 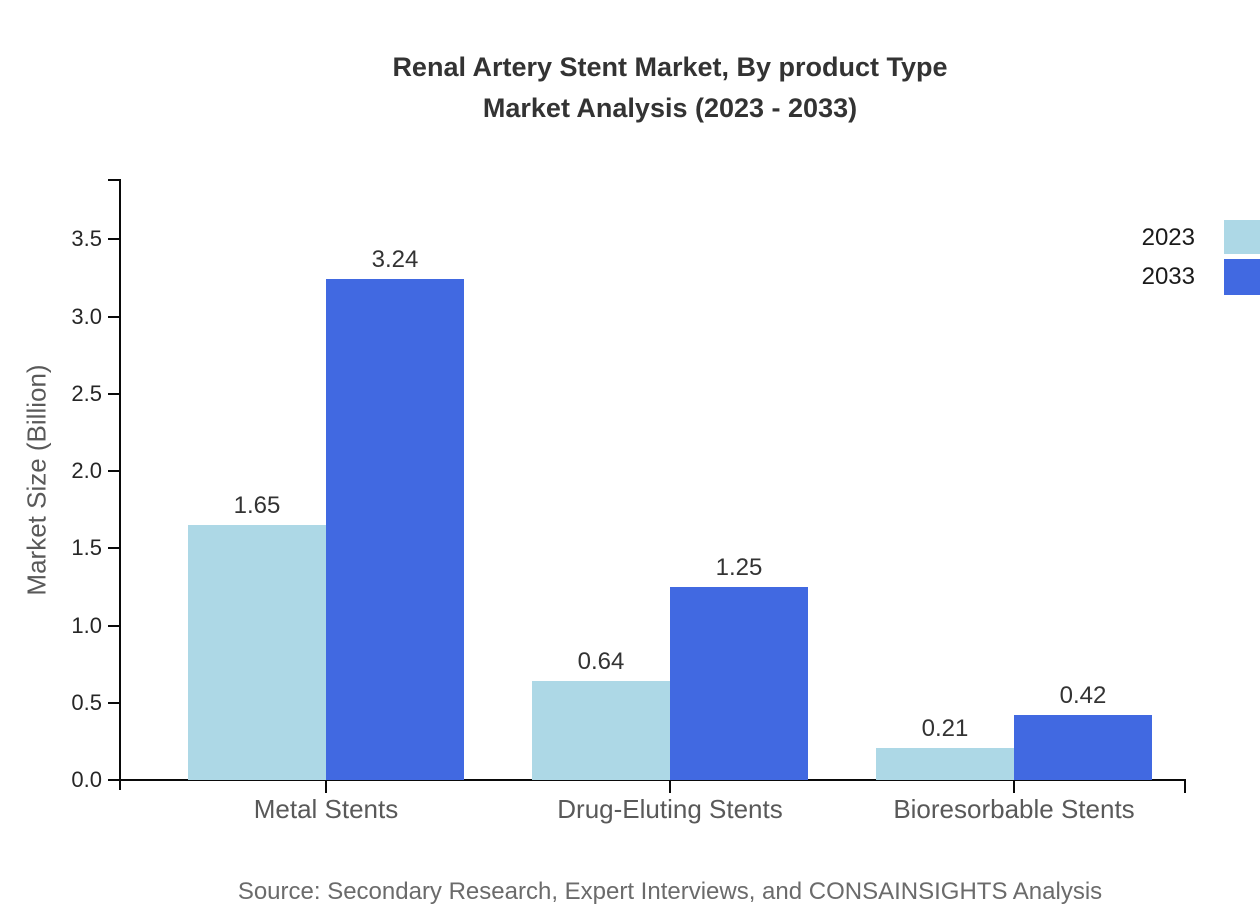 What do you see at coordinates (395, 529) in the screenshot?
I see `bar-2033-metal-stents` at bounding box center [395, 529].